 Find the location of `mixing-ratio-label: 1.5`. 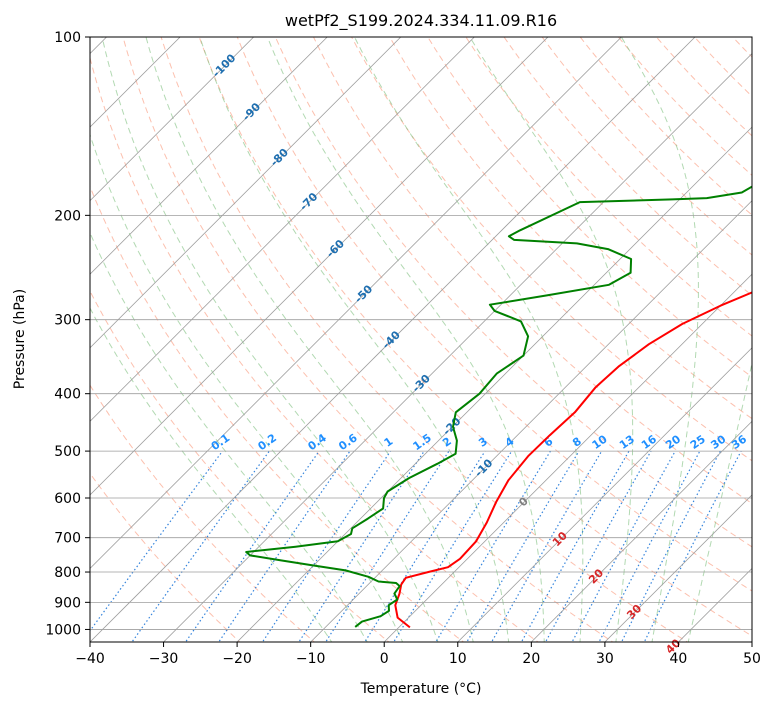

mixing-ratio-label: 1.5 is located at coordinates (421, 442).